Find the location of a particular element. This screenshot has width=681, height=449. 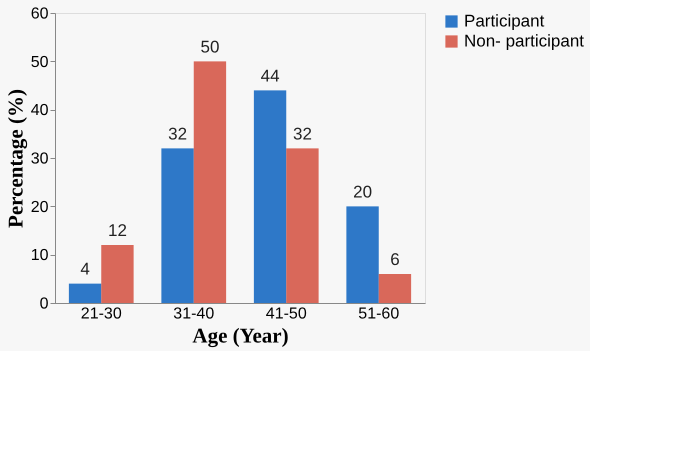

data-label: 20 is located at coordinates (362, 192).